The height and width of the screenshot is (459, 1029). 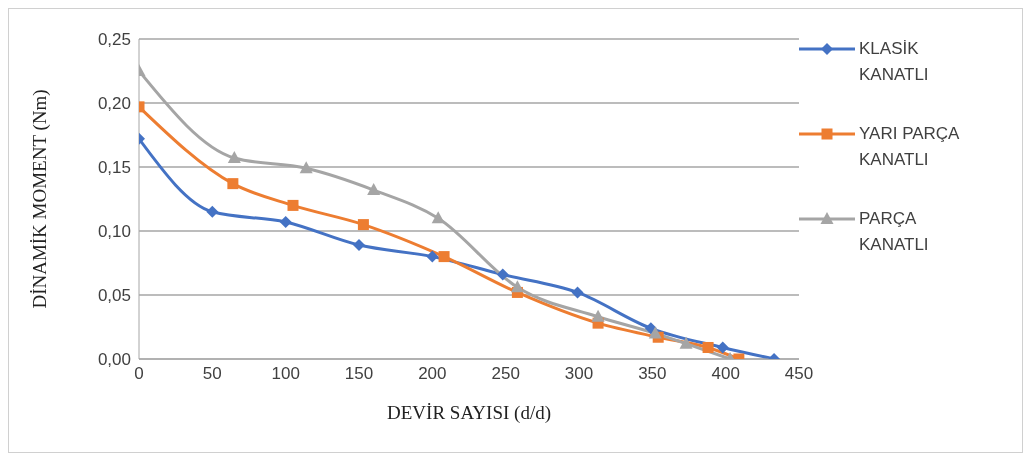 I want to click on x-tick-label: 100, so click(x=285, y=374).